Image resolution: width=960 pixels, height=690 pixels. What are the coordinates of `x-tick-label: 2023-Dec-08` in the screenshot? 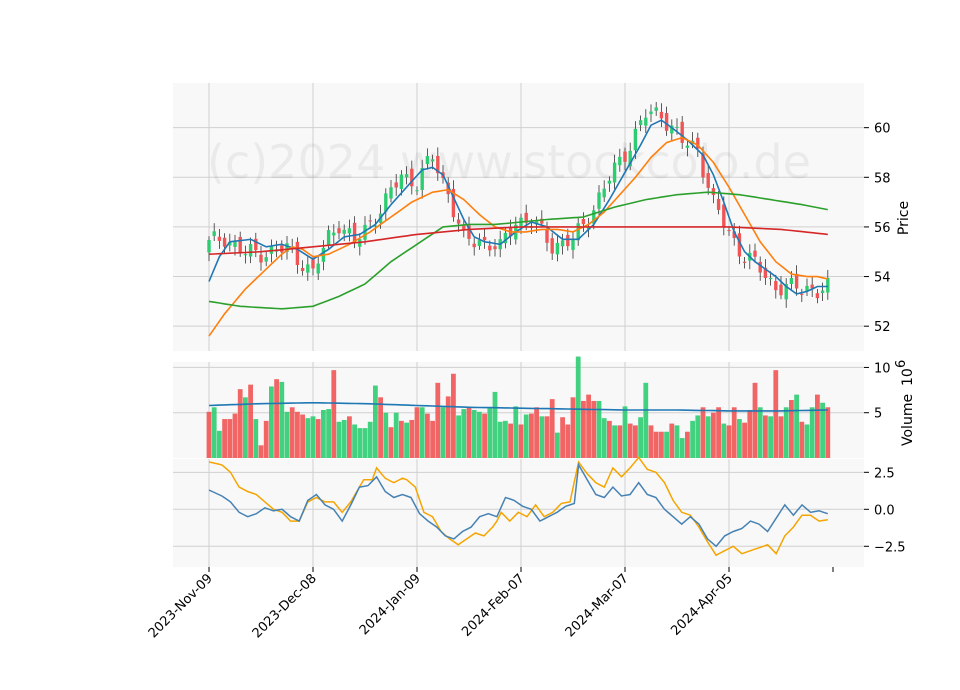 It's located at (285, 606).